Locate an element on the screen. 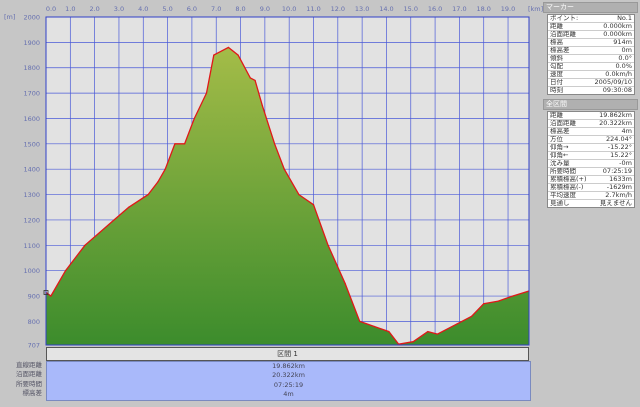  total-row: 沈み量 -0m is located at coordinates (591, 164).